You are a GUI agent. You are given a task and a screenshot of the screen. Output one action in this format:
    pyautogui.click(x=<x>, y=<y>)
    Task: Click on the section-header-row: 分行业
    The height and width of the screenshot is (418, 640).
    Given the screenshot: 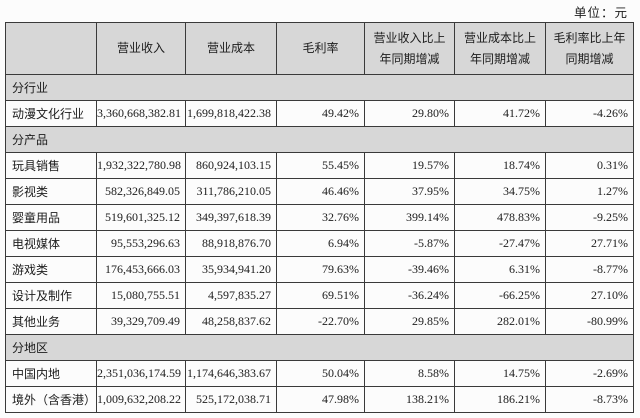 What is the action you would take?
    pyautogui.click(x=319, y=87)
    